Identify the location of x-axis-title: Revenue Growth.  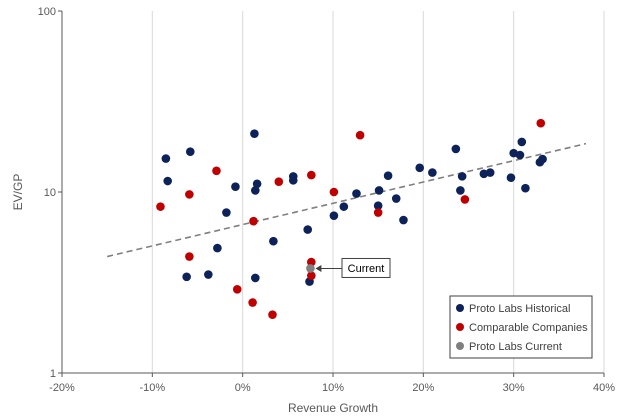
(333, 408).